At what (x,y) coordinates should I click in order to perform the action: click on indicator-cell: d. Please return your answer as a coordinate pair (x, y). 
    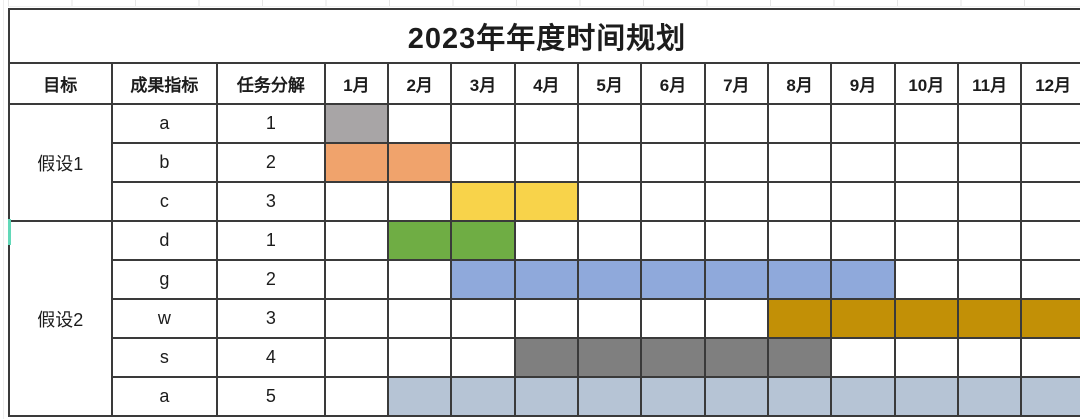
    Looking at the image, I should click on (164, 240).